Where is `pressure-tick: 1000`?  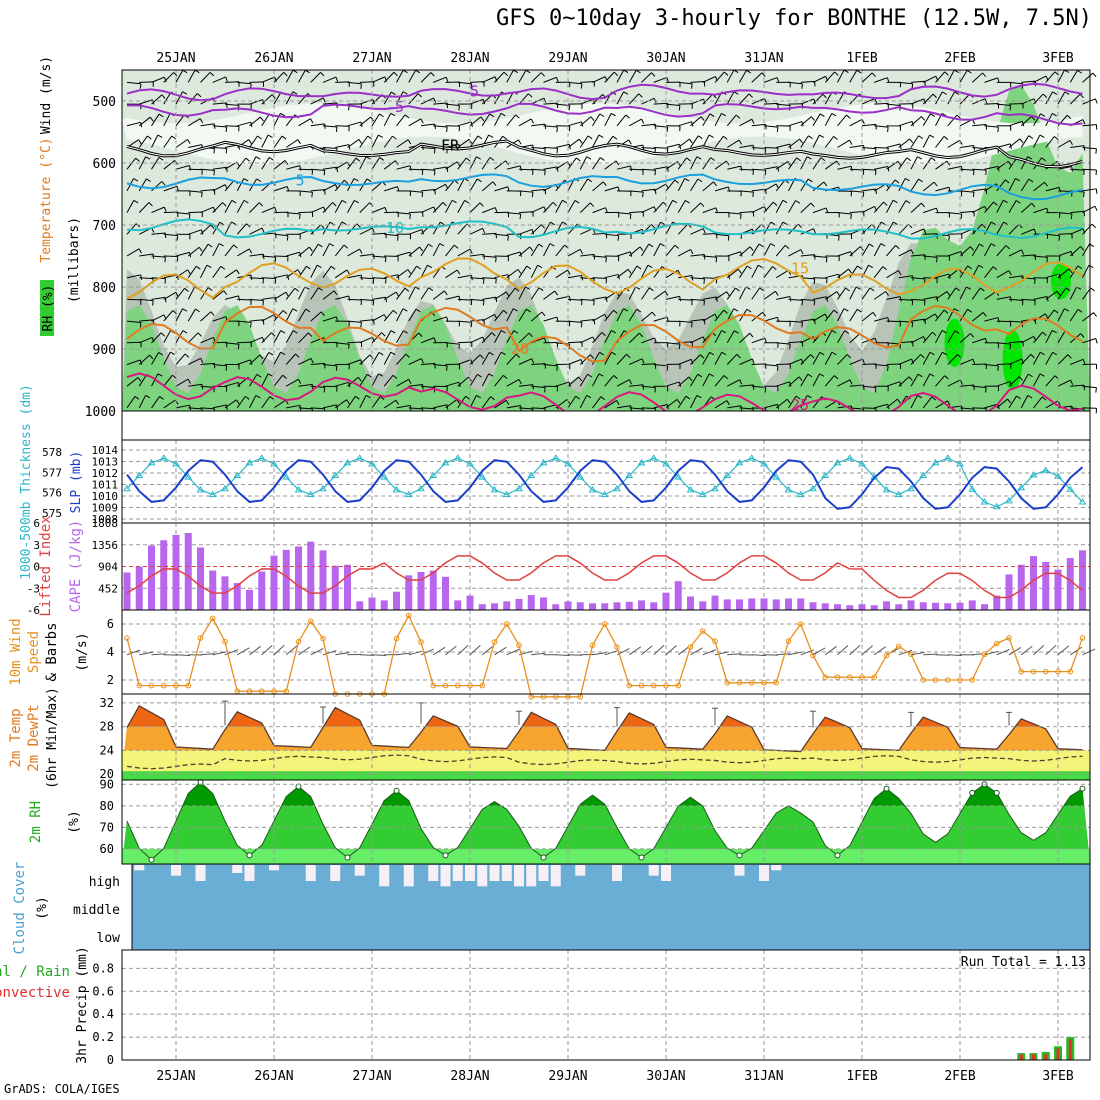
pressure-tick: 1000 is located at coordinates (100, 412).